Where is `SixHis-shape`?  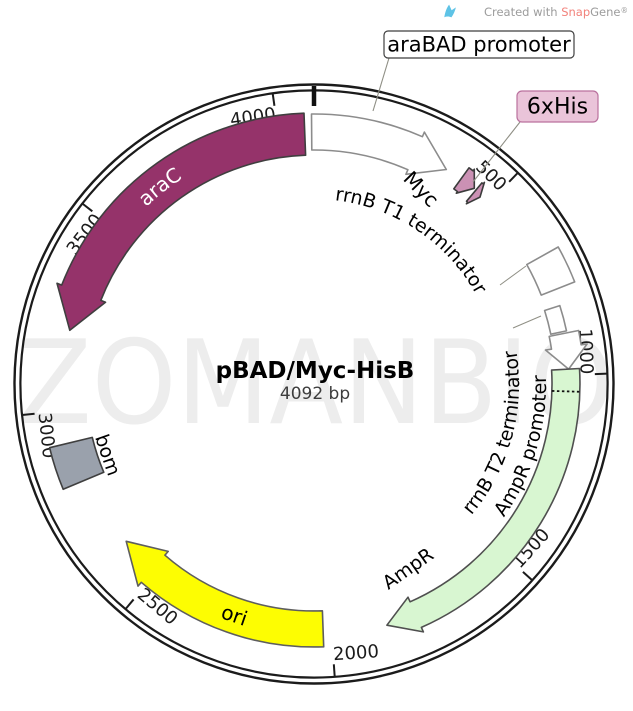
SixHis-shape is located at coordinates (475, 193).